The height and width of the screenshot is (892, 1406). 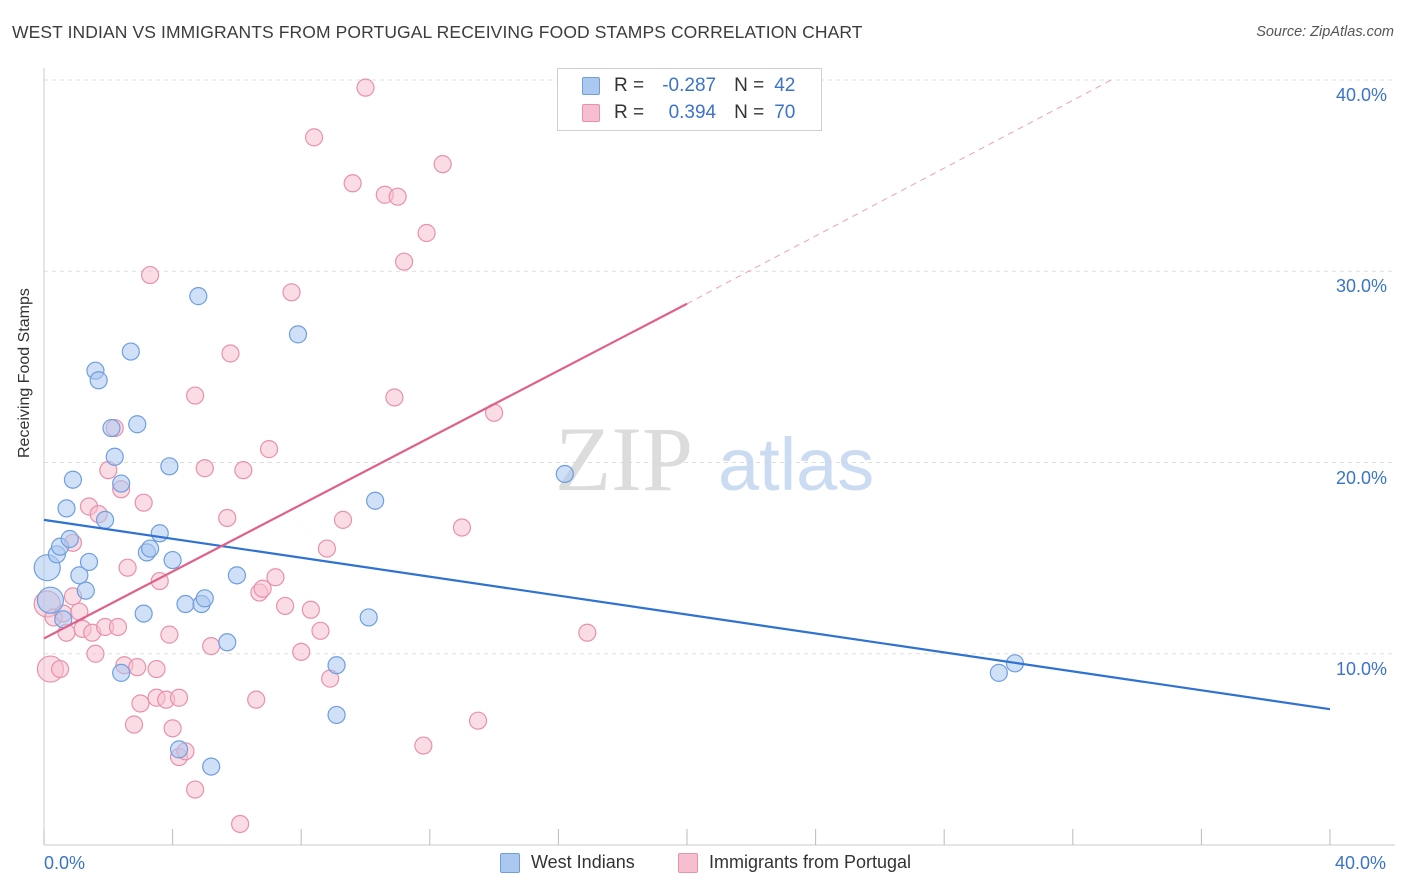 What do you see at coordinates (689, 99) in the screenshot?
I see `correlation-legend: R = -0.287 N = 42 R = 0.394 N = 70` at bounding box center [689, 99].